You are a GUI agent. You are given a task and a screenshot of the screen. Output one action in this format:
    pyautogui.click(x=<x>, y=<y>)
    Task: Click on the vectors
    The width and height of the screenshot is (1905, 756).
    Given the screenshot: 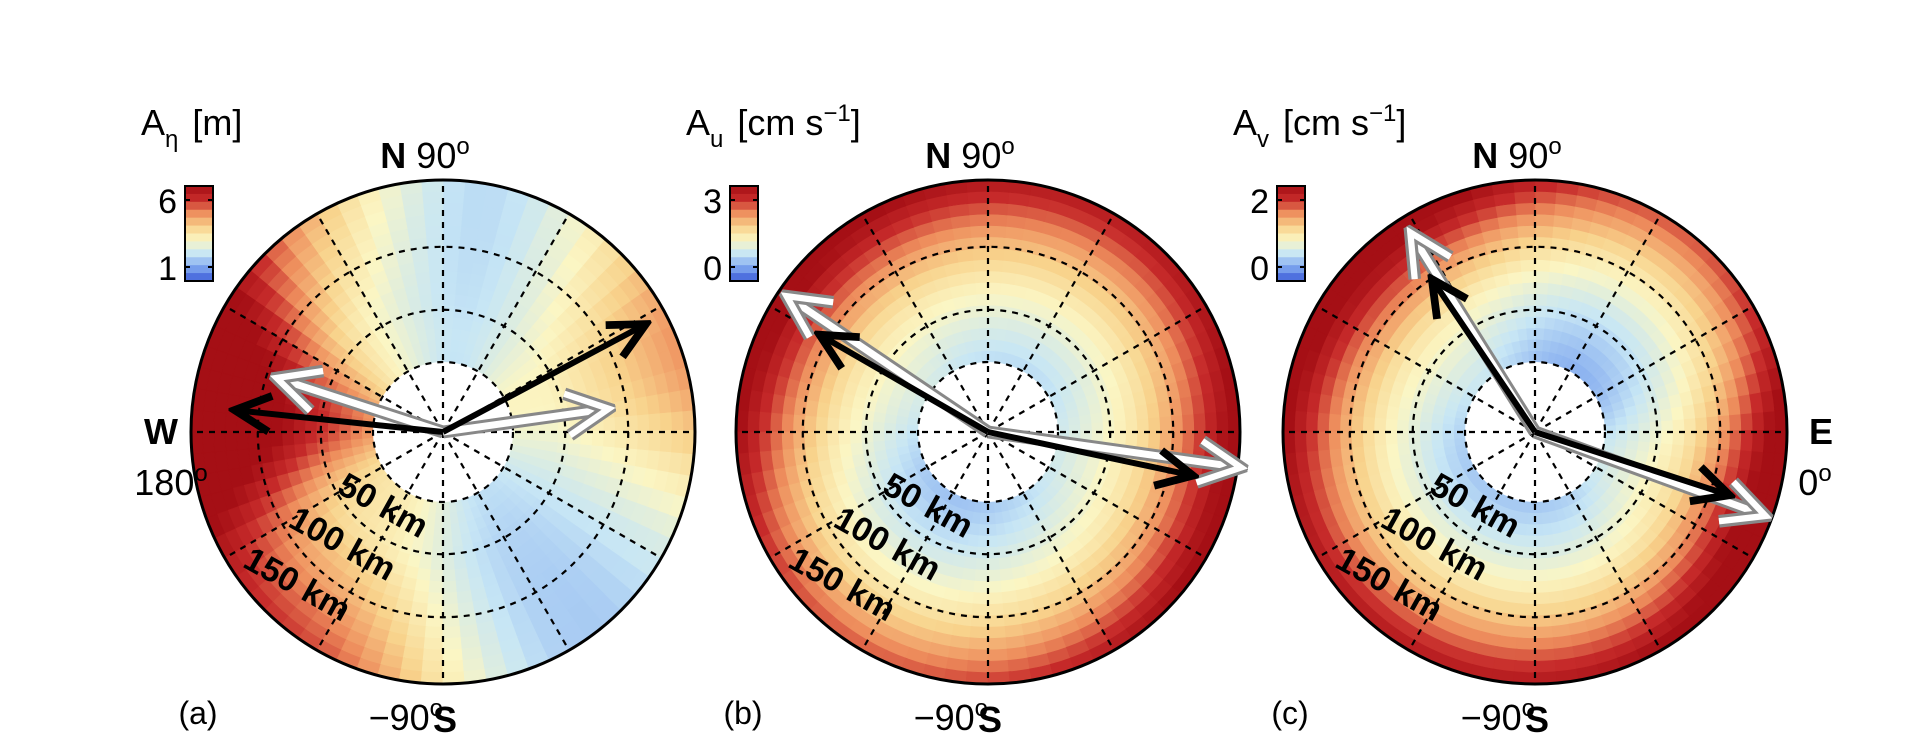 What is the action you would take?
    pyautogui.click(x=1587, y=374)
    